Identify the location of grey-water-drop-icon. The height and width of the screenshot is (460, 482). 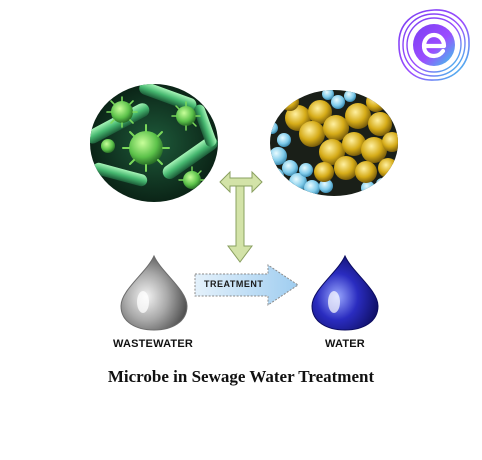
(154, 293).